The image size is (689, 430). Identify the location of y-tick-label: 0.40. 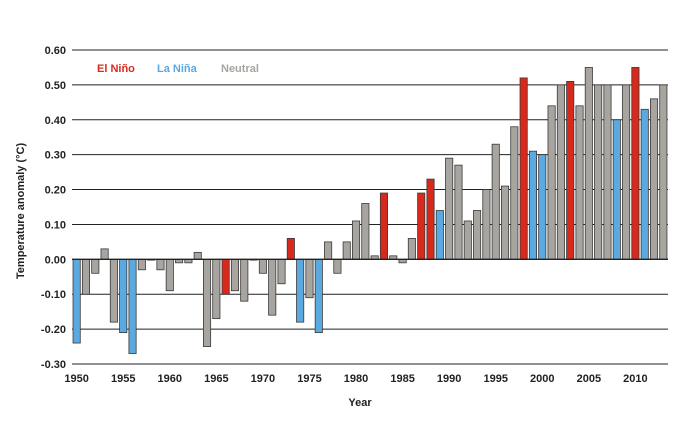
(55, 121).